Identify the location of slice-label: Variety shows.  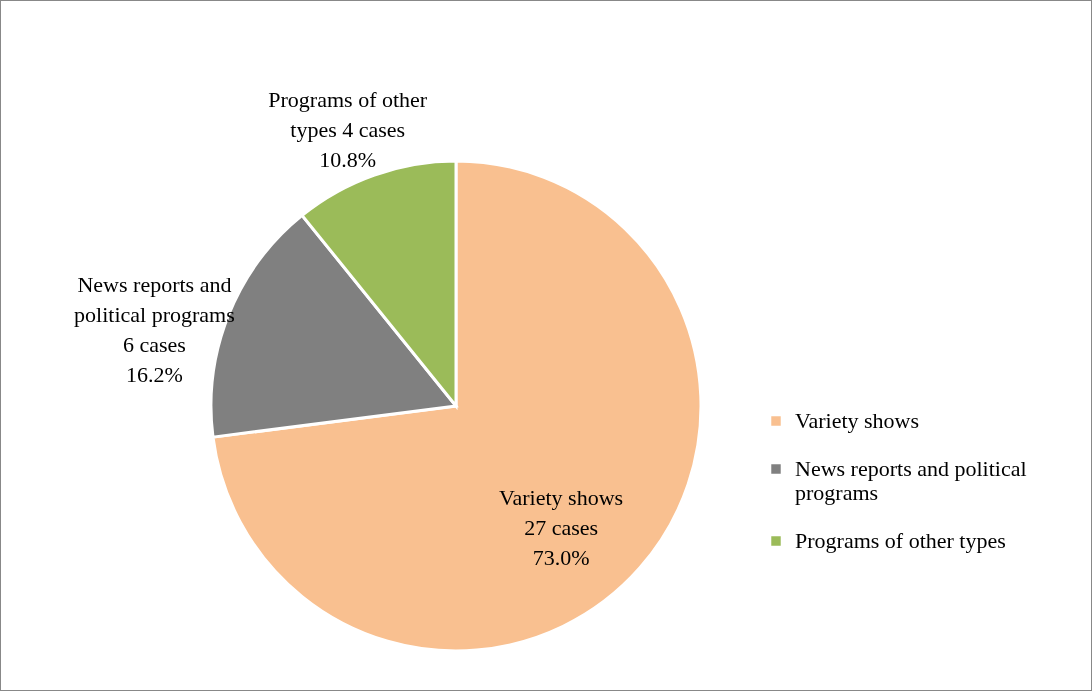
(561, 498).